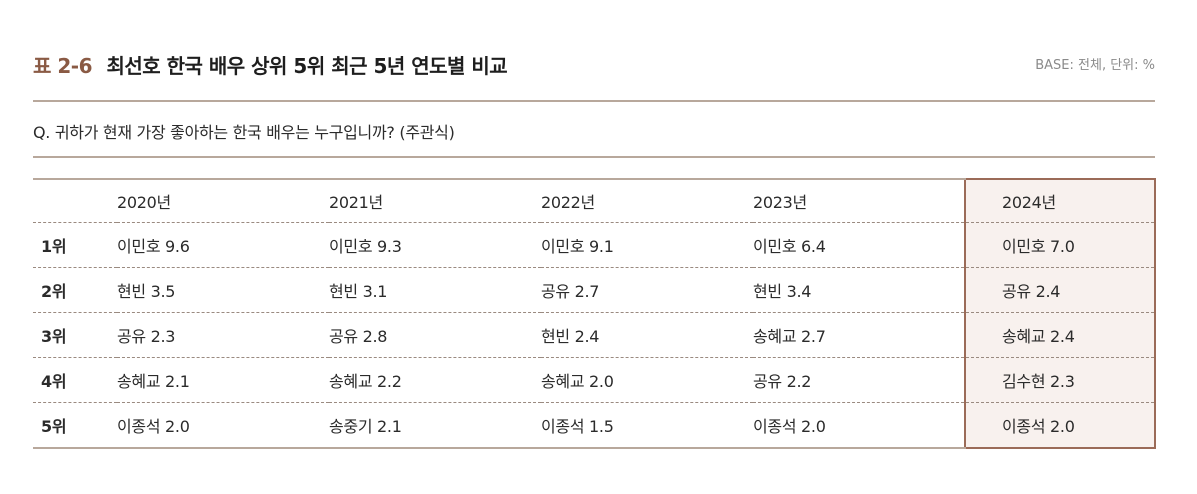 The height and width of the screenshot is (494, 1197). What do you see at coordinates (859, 380) in the screenshot?
I see `table-cell: 공유 2.2` at bounding box center [859, 380].